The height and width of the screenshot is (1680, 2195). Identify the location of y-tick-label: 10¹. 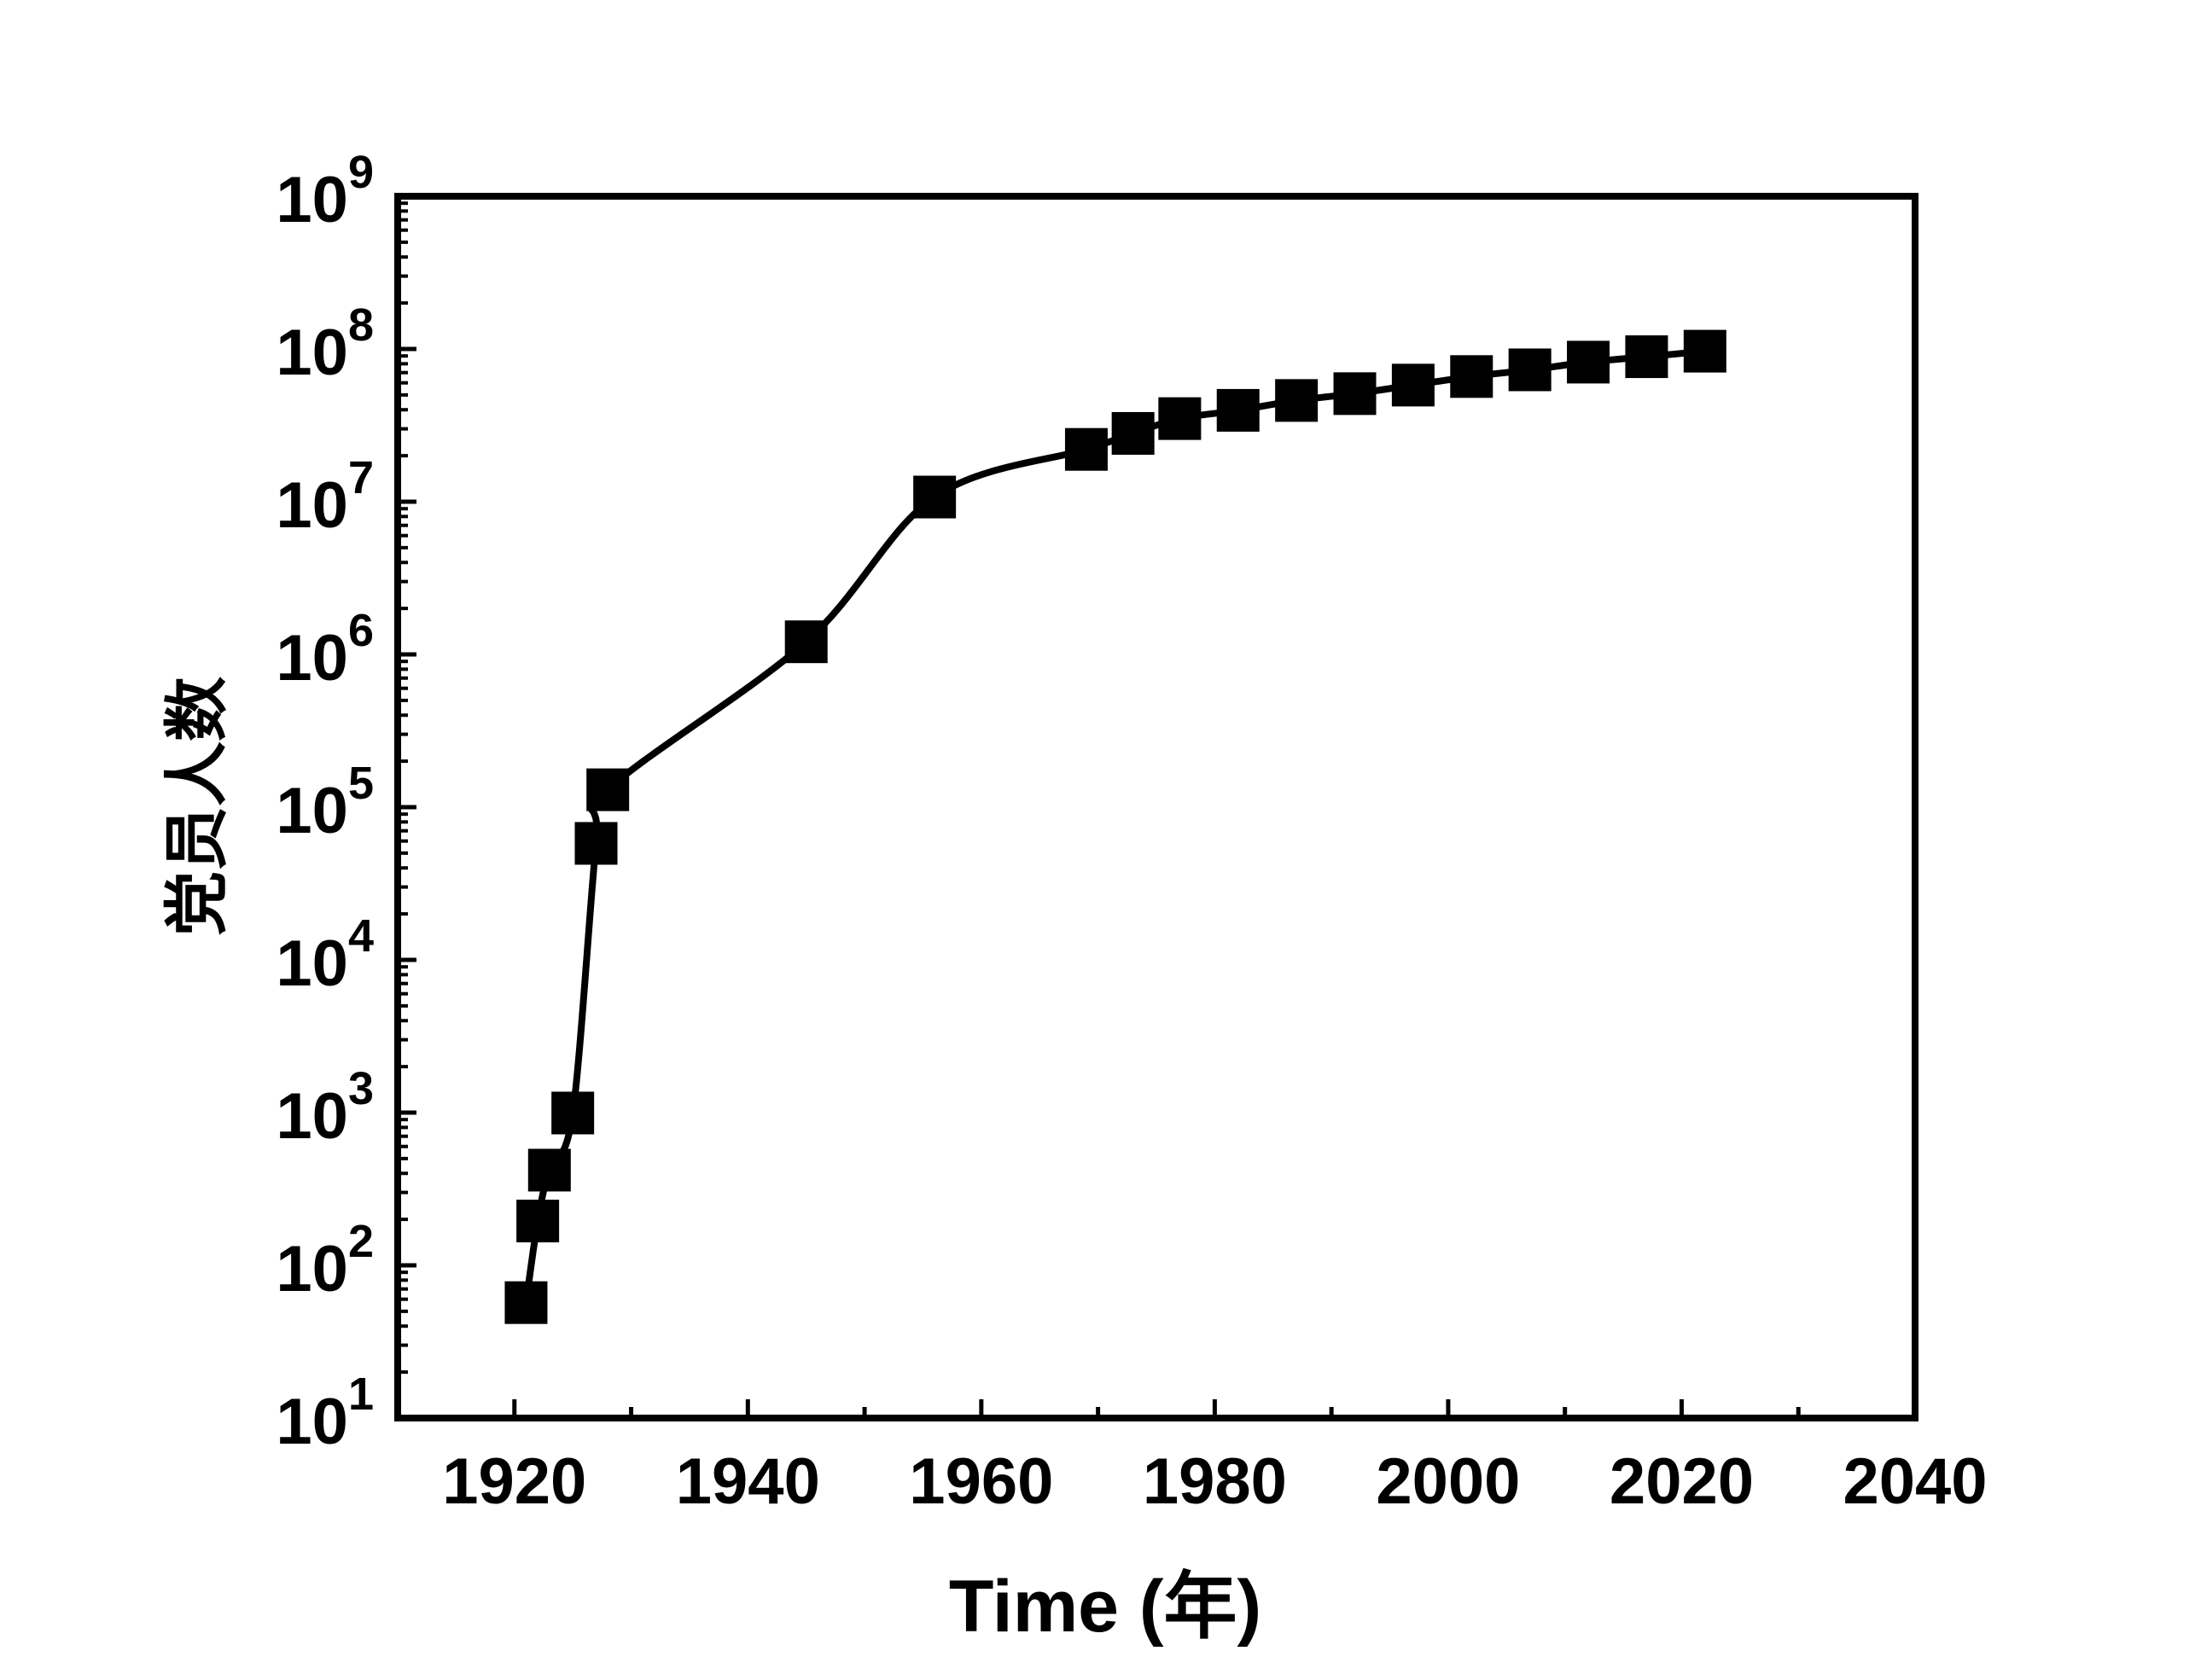
(325, 1413).